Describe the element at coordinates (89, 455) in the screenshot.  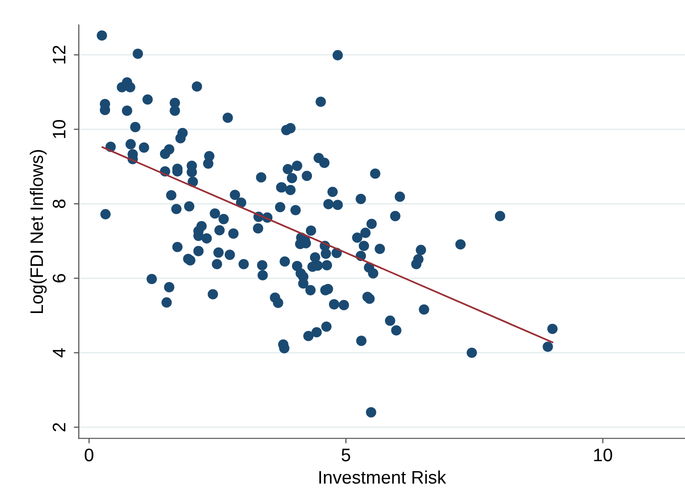
I see `x-tick-label: 0` at that location.